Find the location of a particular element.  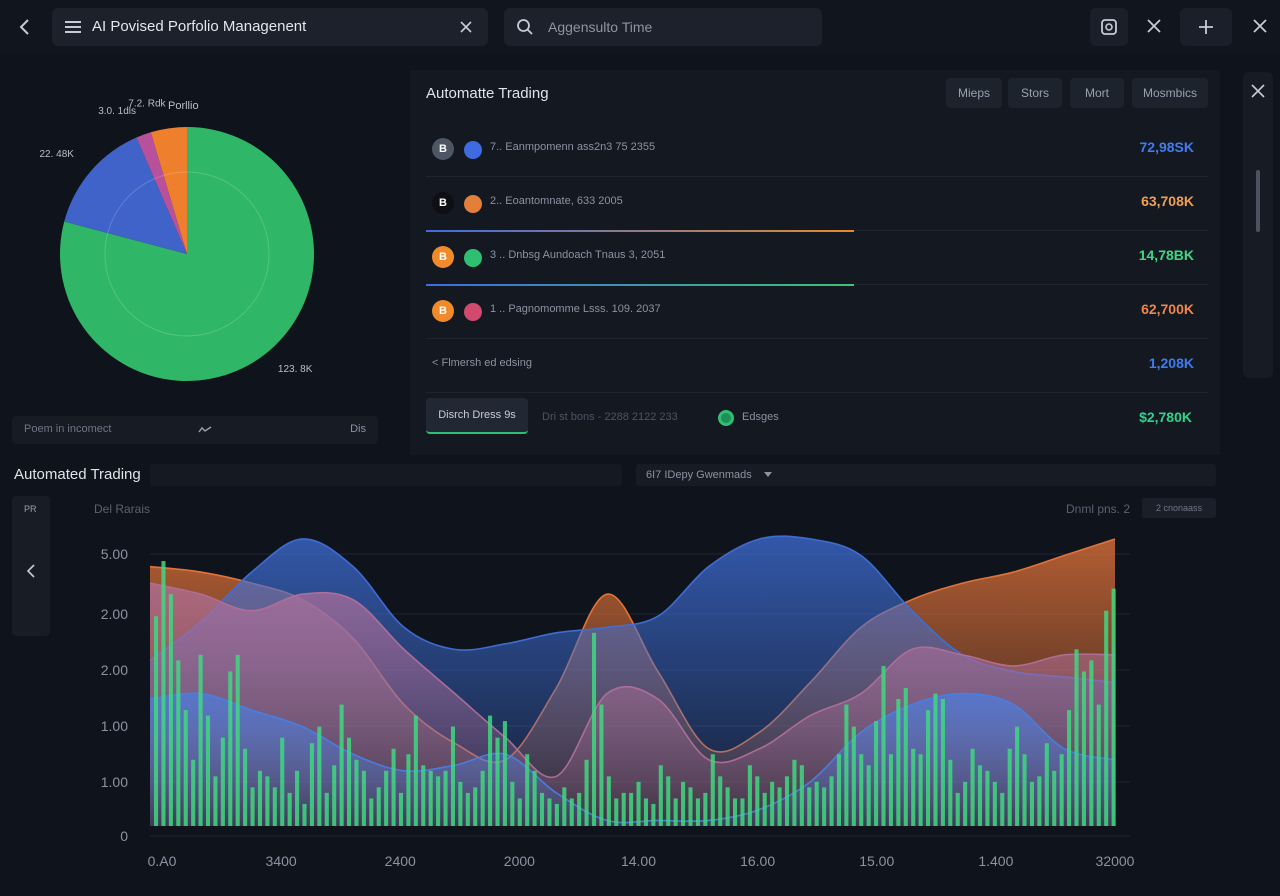

trade-row: < Flmersh ed edsing 1,208K is located at coordinates (817, 365).